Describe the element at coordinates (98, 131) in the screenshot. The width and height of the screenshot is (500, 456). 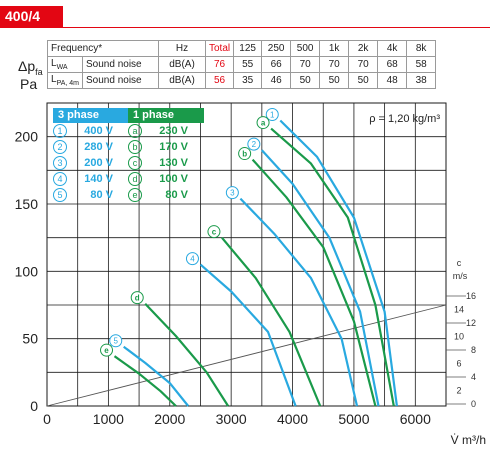
I see `legend-three-phase-voltage: 400 V` at that location.